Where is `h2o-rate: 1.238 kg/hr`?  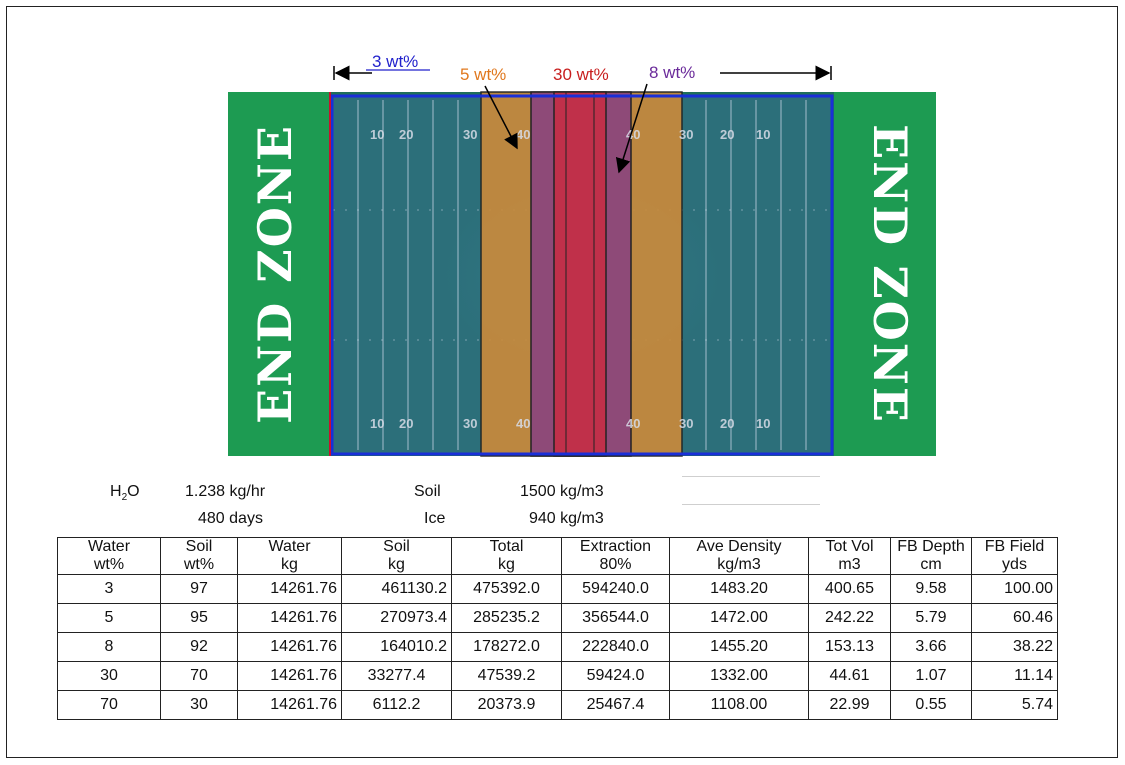 h2o-rate: 1.238 kg/hr is located at coordinates (225, 491).